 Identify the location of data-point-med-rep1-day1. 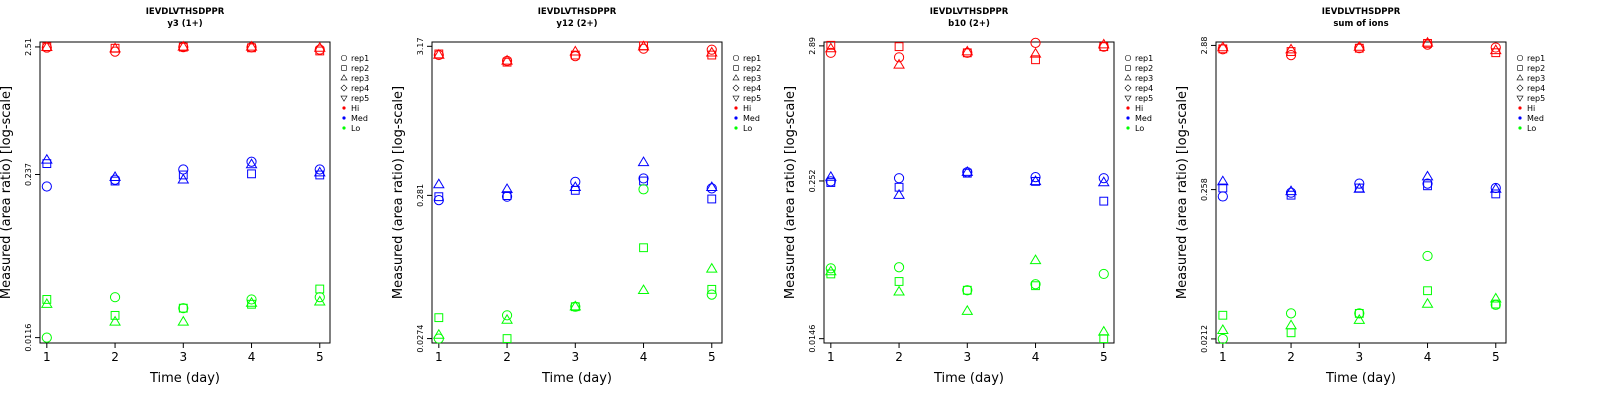
(438, 200).